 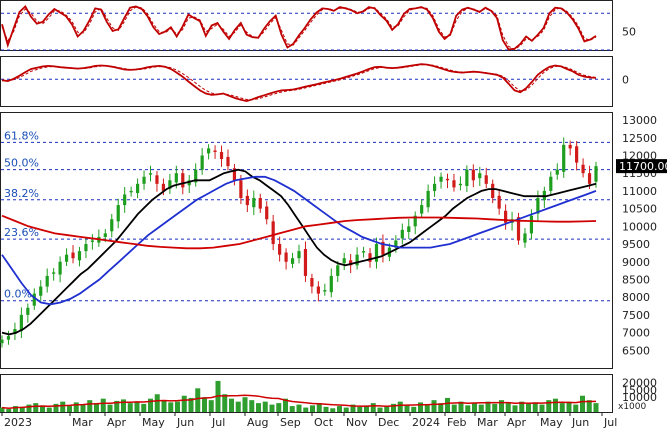 I want to click on fibonacci-label: 50.0%, so click(x=21, y=163).